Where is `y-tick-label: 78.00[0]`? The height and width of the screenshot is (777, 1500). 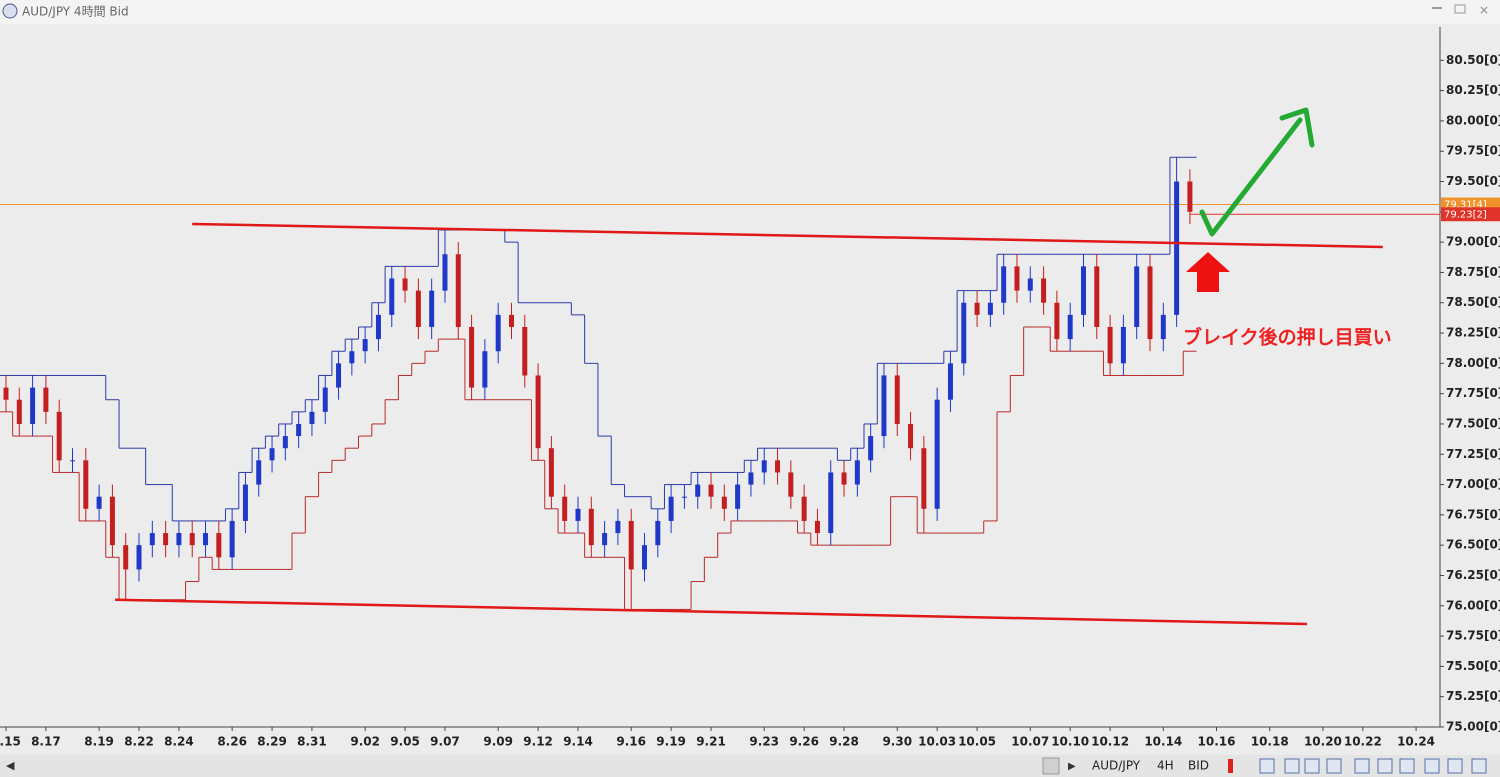
y-tick-label: 78.00[0] is located at coordinates (1473, 363).